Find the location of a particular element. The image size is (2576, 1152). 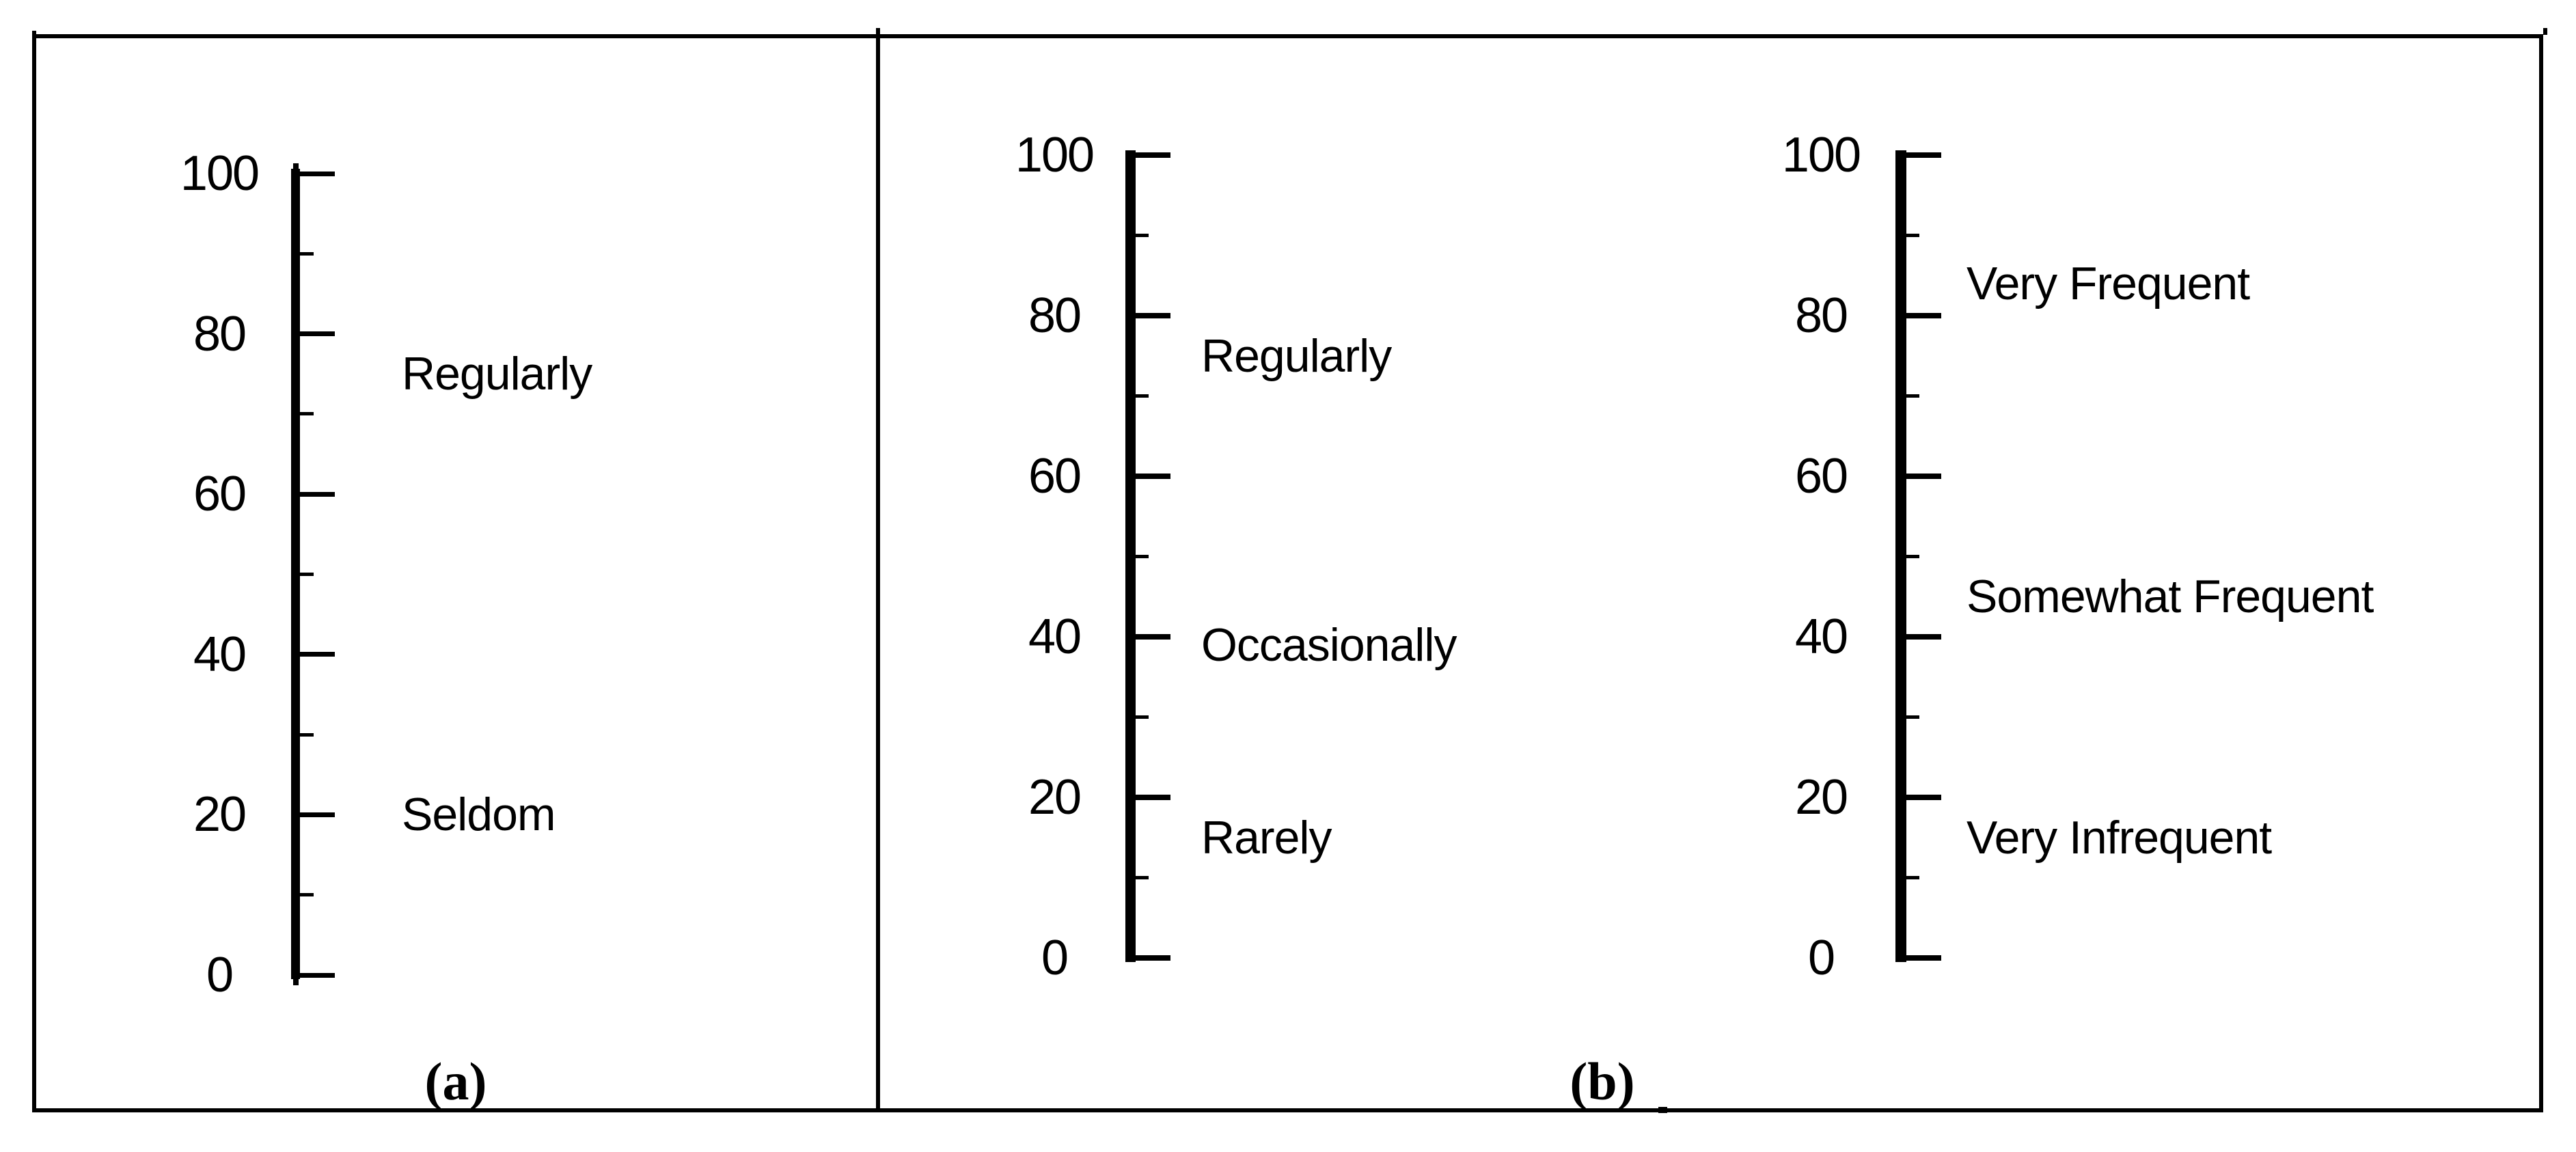

border-corner-stub-left is located at coordinates (34, 33).